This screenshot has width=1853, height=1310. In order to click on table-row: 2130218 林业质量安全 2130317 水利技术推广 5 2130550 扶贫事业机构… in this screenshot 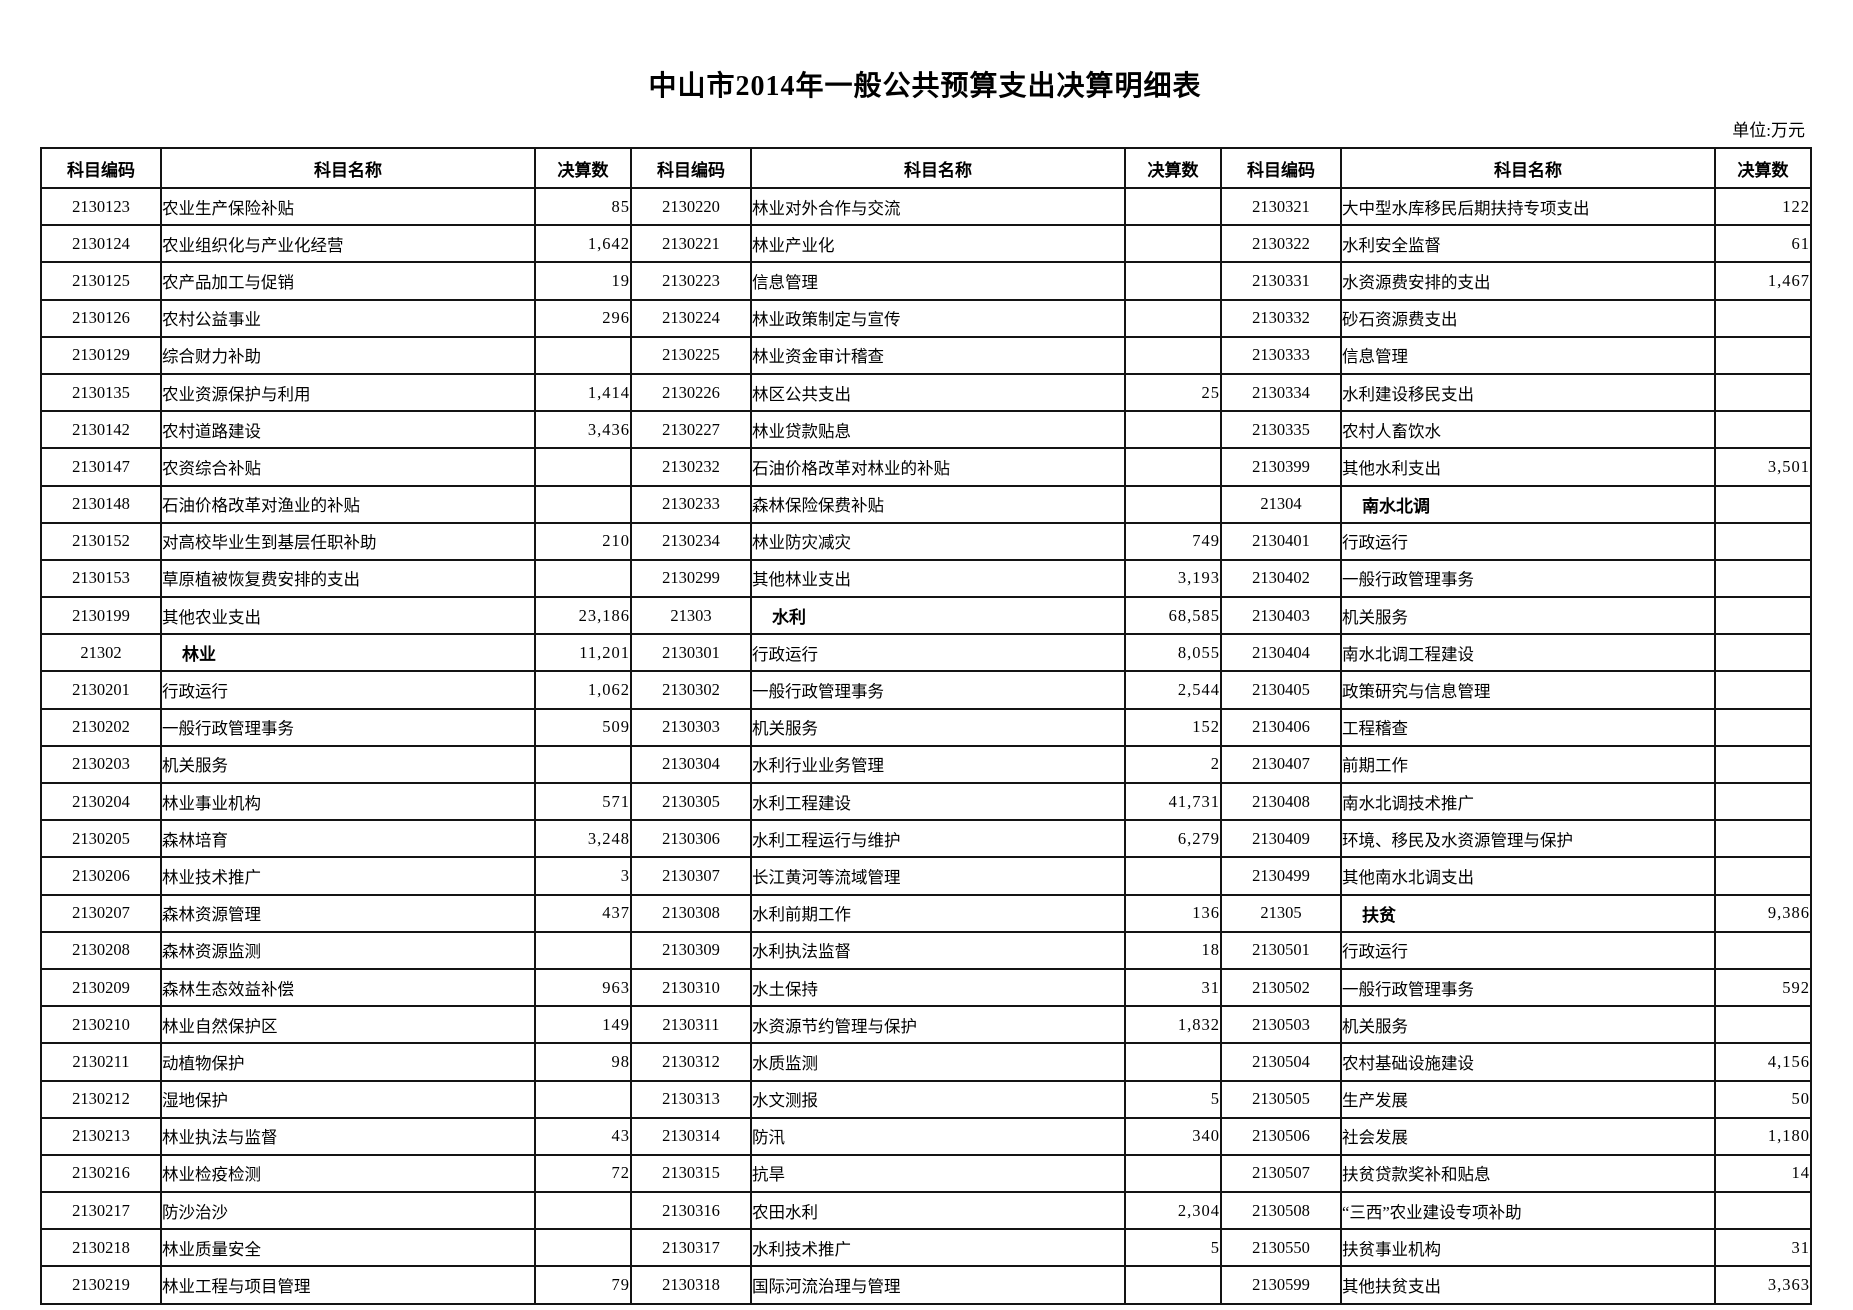, I will do `click(926, 1248)`.